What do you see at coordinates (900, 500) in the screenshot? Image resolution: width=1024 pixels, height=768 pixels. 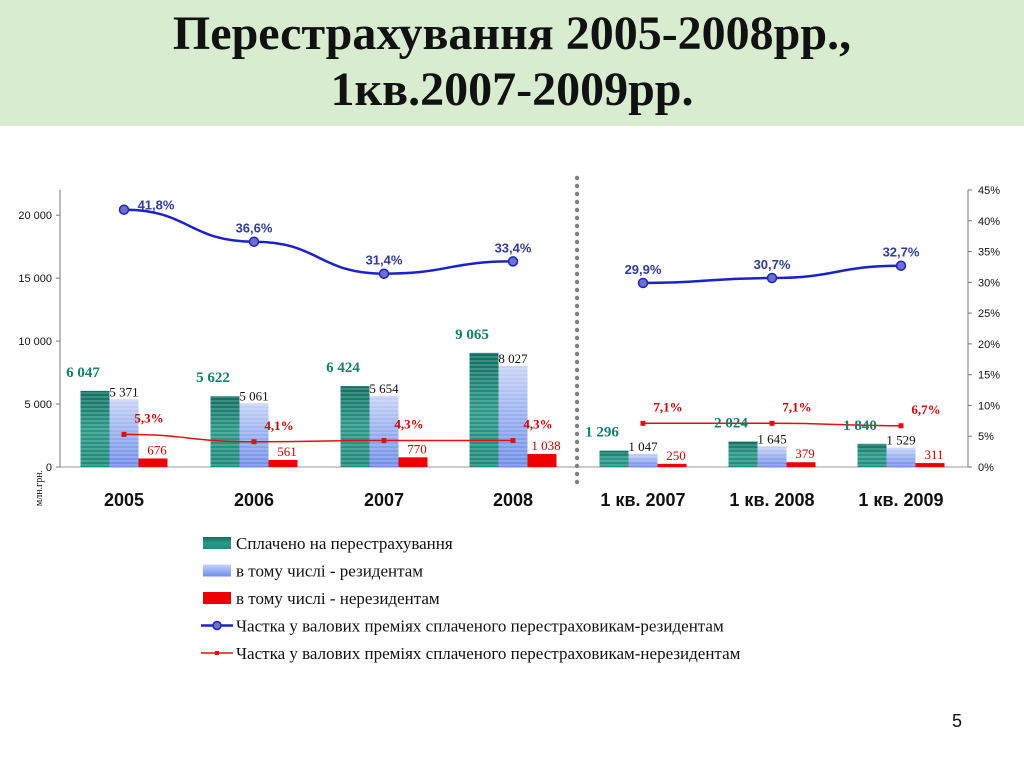 I see `category-label: 1 кв. 2009` at bounding box center [900, 500].